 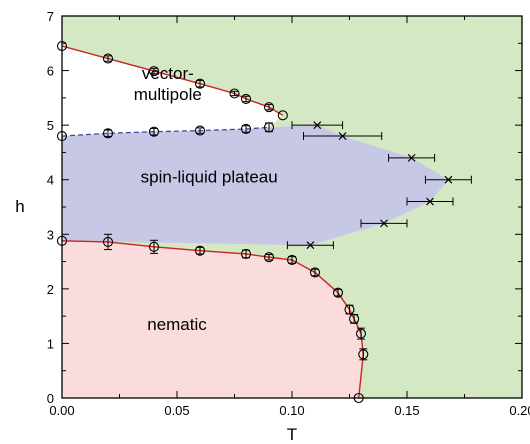 What do you see at coordinates (50, 234) in the screenshot?
I see `y-tick-label: 3` at bounding box center [50, 234].